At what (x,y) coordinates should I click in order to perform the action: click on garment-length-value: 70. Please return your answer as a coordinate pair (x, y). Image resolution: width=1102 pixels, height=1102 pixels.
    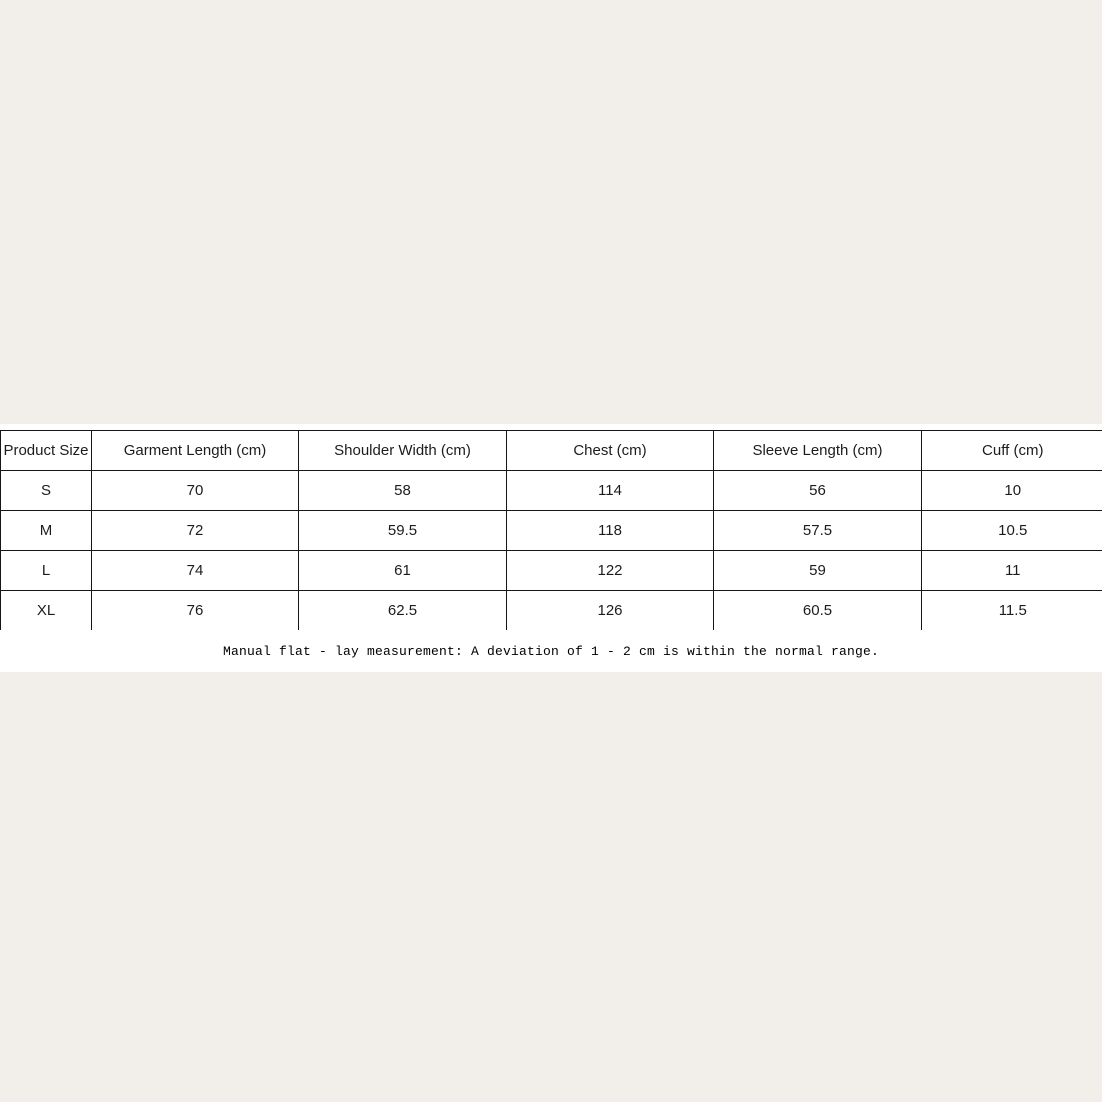
    Looking at the image, I should click on (195, 490).